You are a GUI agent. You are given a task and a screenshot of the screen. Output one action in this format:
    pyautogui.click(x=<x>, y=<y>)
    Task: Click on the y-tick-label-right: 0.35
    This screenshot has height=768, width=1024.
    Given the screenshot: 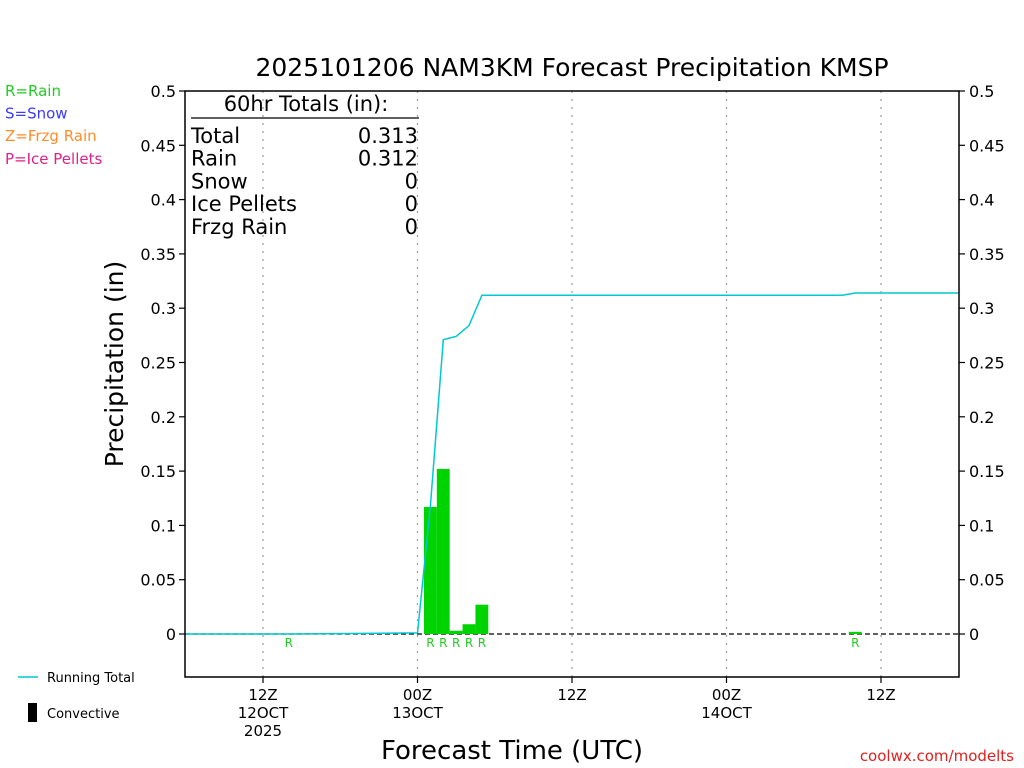 What is the action you would take?
    pyautogui.click(x=987, y=254)
    